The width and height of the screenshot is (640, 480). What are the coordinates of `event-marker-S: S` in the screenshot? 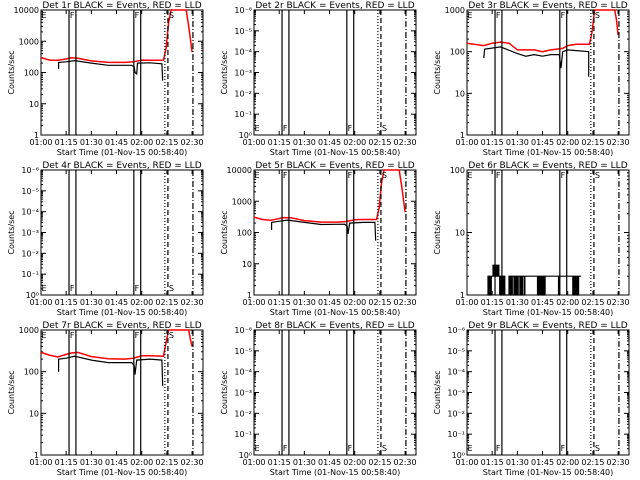 It's located at (597, 15).